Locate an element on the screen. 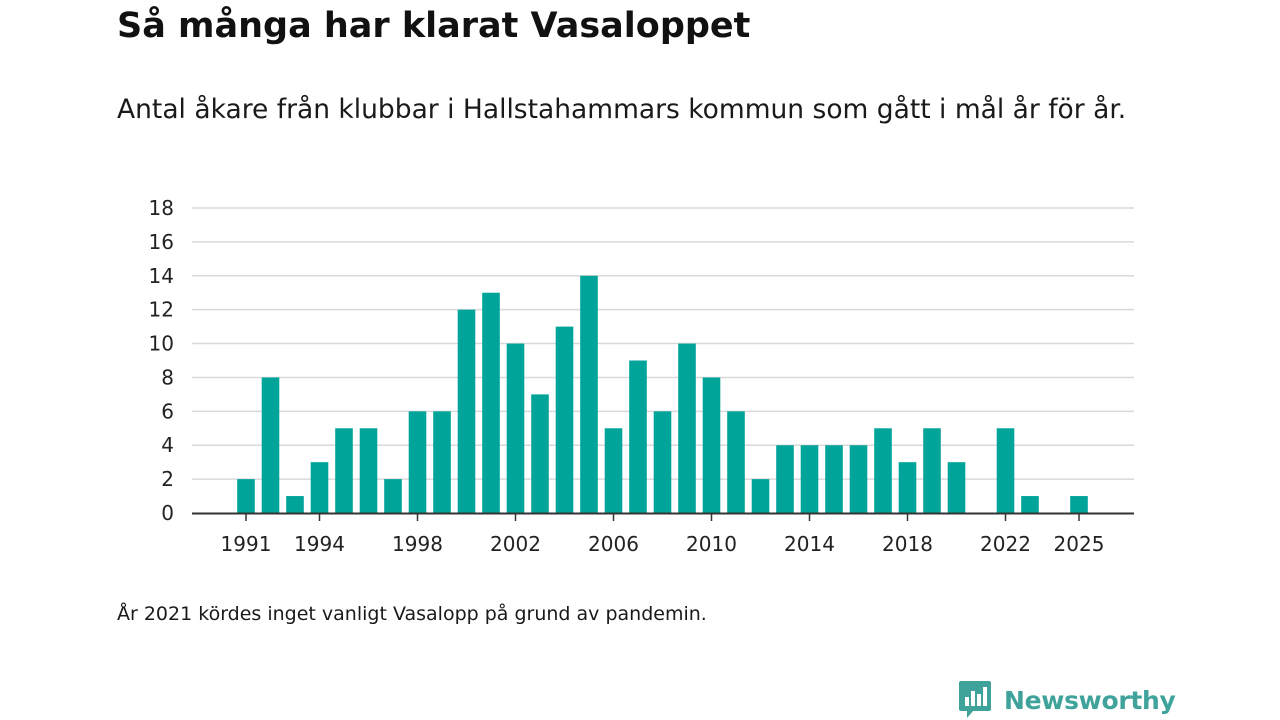 The height and width of the screenshot is (720, 1280). bar-2006 is located at coordinates (613, 470).